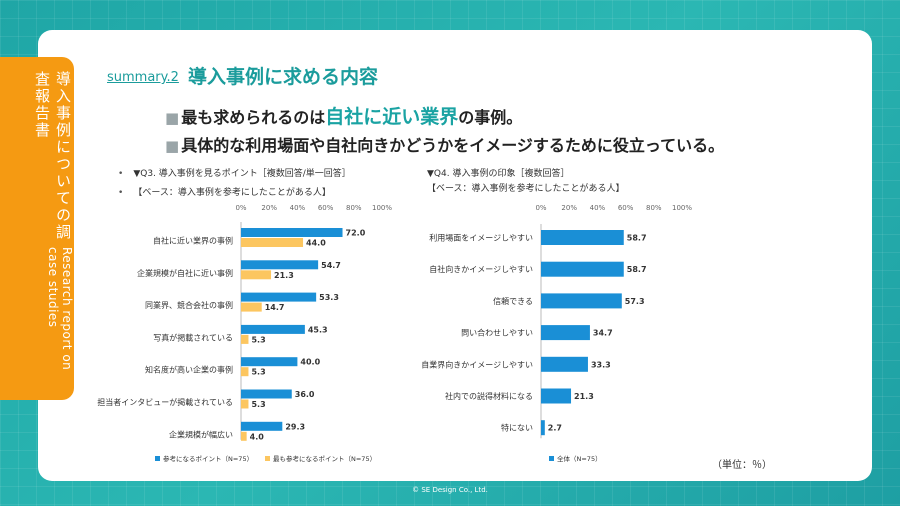 This screenshot has width=900, height=506. I want to click on side-tab-title-jp: 導入事例についての調査報告書, so click(52, 156).